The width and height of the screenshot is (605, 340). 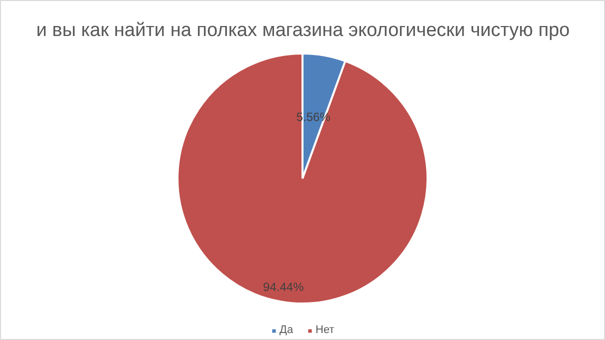 I want to click on data-label: 94.44%, so click(x=283, y=287).